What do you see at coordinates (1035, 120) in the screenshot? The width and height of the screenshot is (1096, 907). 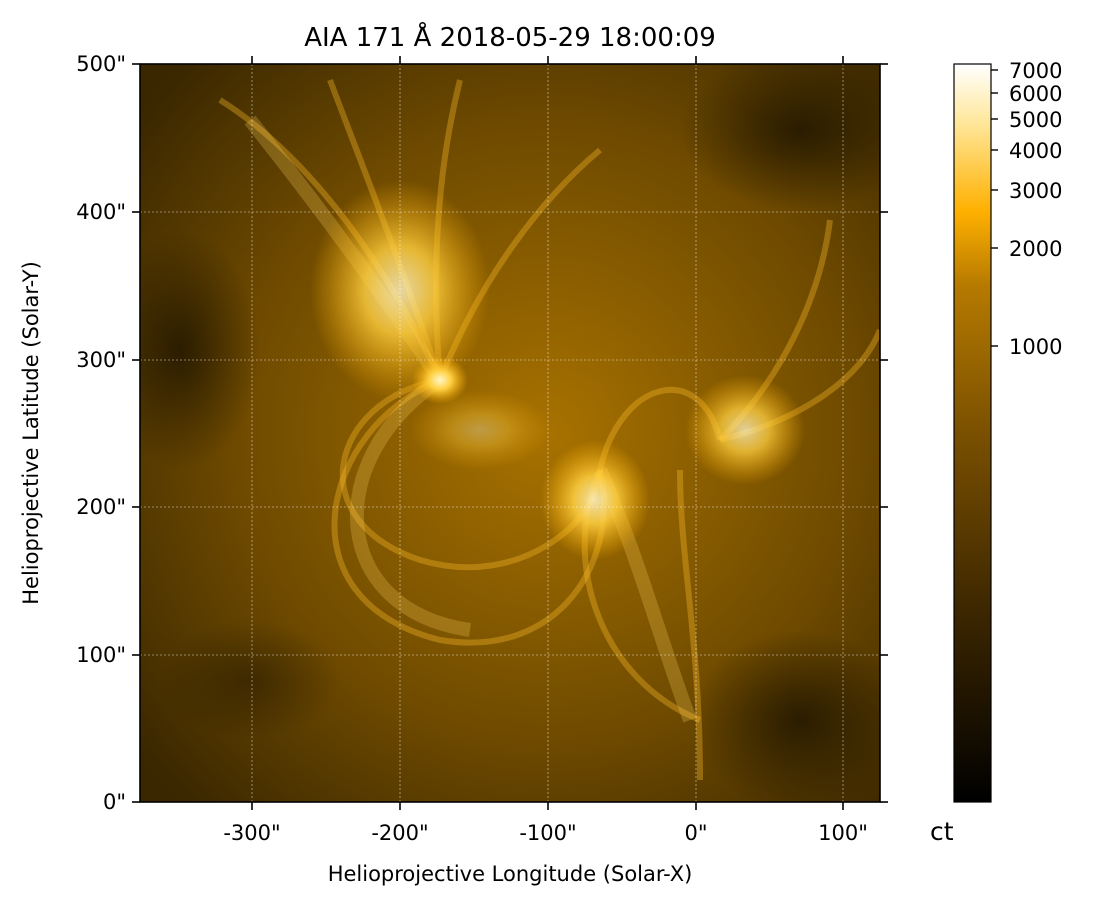 I see `colorbar-tick-label: 5000` at bounding box center [1035, 120].